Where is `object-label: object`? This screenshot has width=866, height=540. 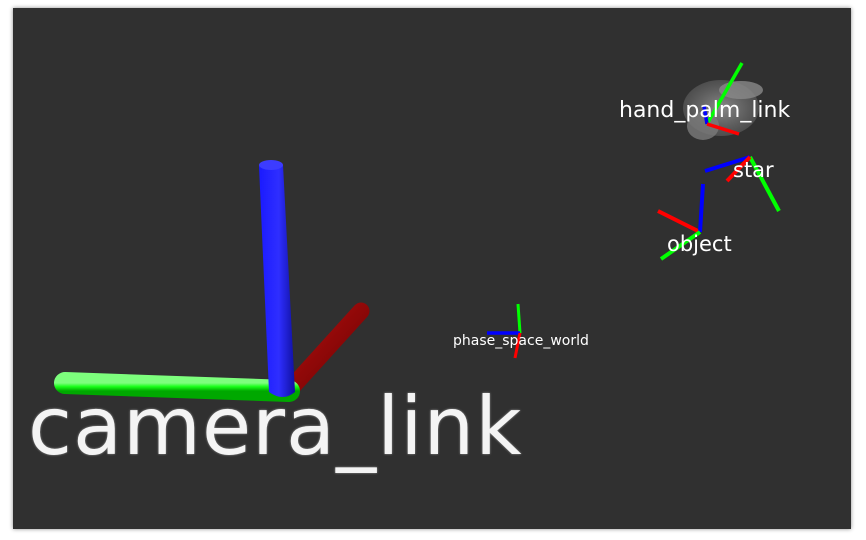 object-label: object is located at coordinates (699, 244).